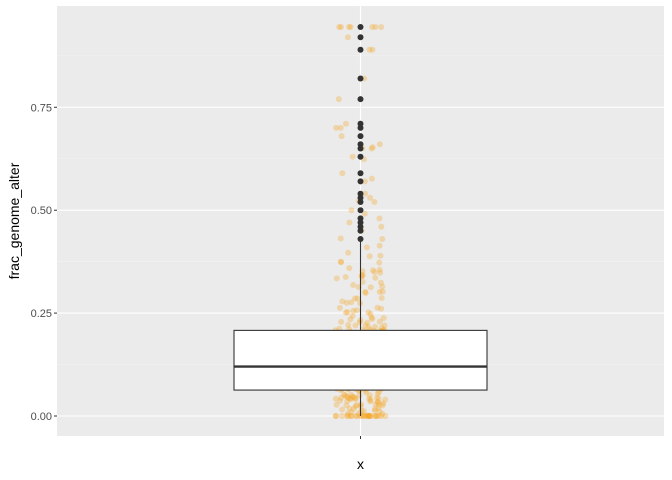  What do you see at coordinates (360, 360) in the screenshot?
I see `box-iqr` at bounding box center [360, 360].